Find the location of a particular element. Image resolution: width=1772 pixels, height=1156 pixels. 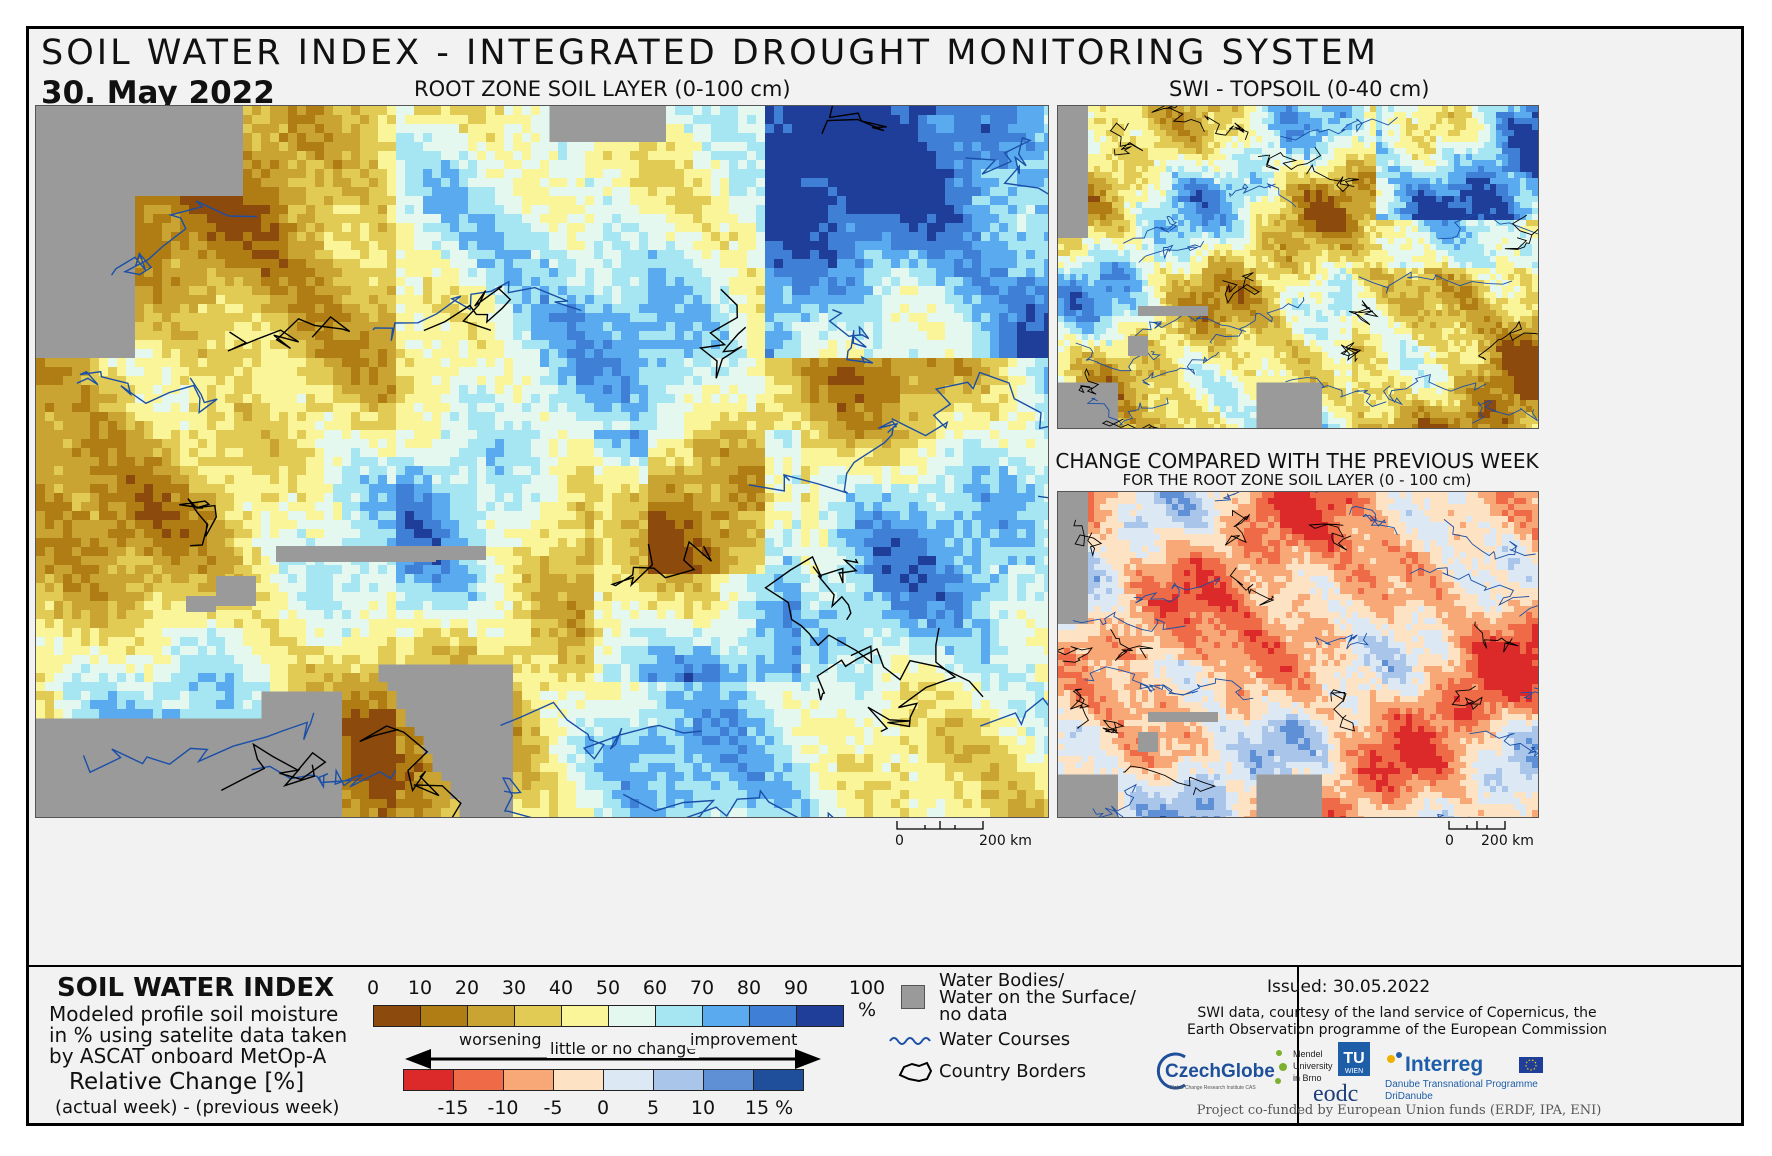

swi-tick-label: 50 is located at coordinates (608, 988).